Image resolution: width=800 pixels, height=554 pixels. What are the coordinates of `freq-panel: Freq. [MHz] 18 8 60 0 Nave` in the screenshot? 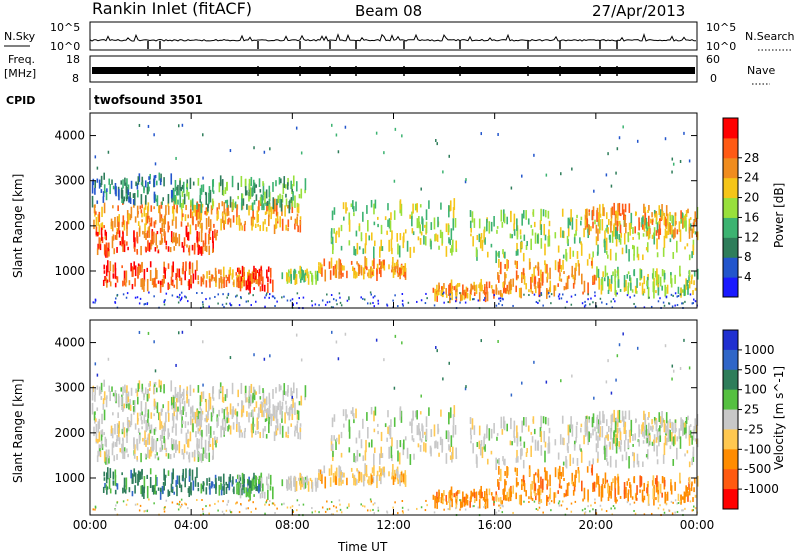 It's located at (389, 69).